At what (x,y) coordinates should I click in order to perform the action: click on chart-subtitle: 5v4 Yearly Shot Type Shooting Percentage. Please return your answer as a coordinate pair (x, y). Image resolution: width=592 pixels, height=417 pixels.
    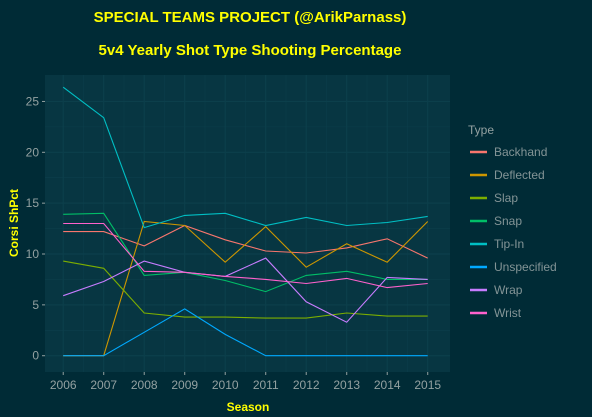
    Looking at the image, I should click on (250, 50).